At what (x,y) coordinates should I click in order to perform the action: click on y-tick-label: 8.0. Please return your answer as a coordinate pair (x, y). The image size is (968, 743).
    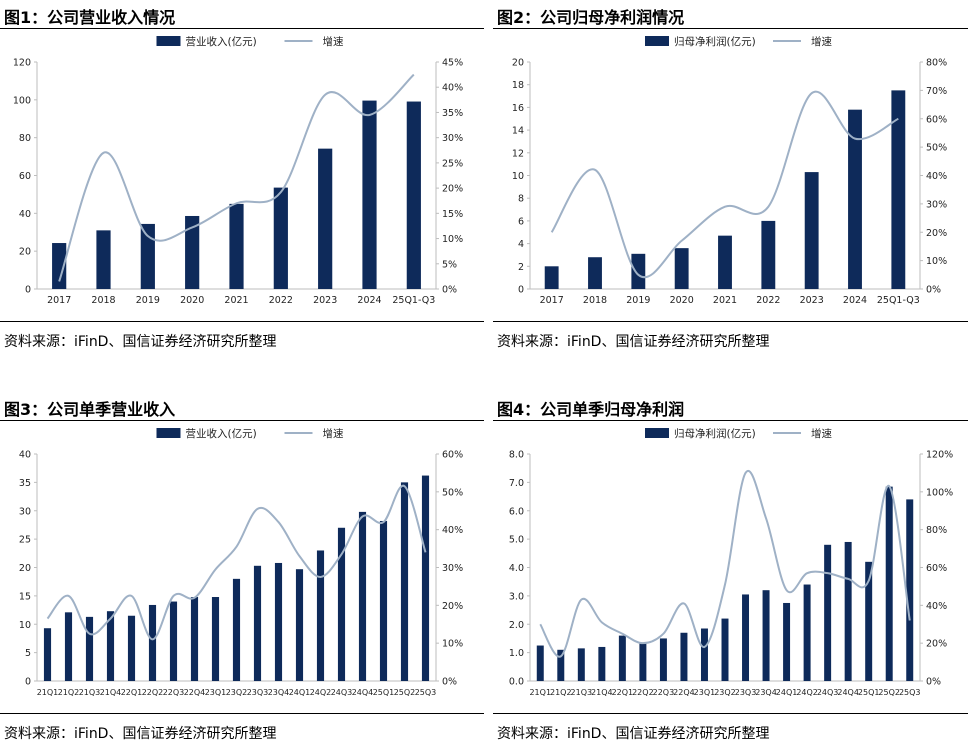
    Looking at the image, I should click on (516, 455).